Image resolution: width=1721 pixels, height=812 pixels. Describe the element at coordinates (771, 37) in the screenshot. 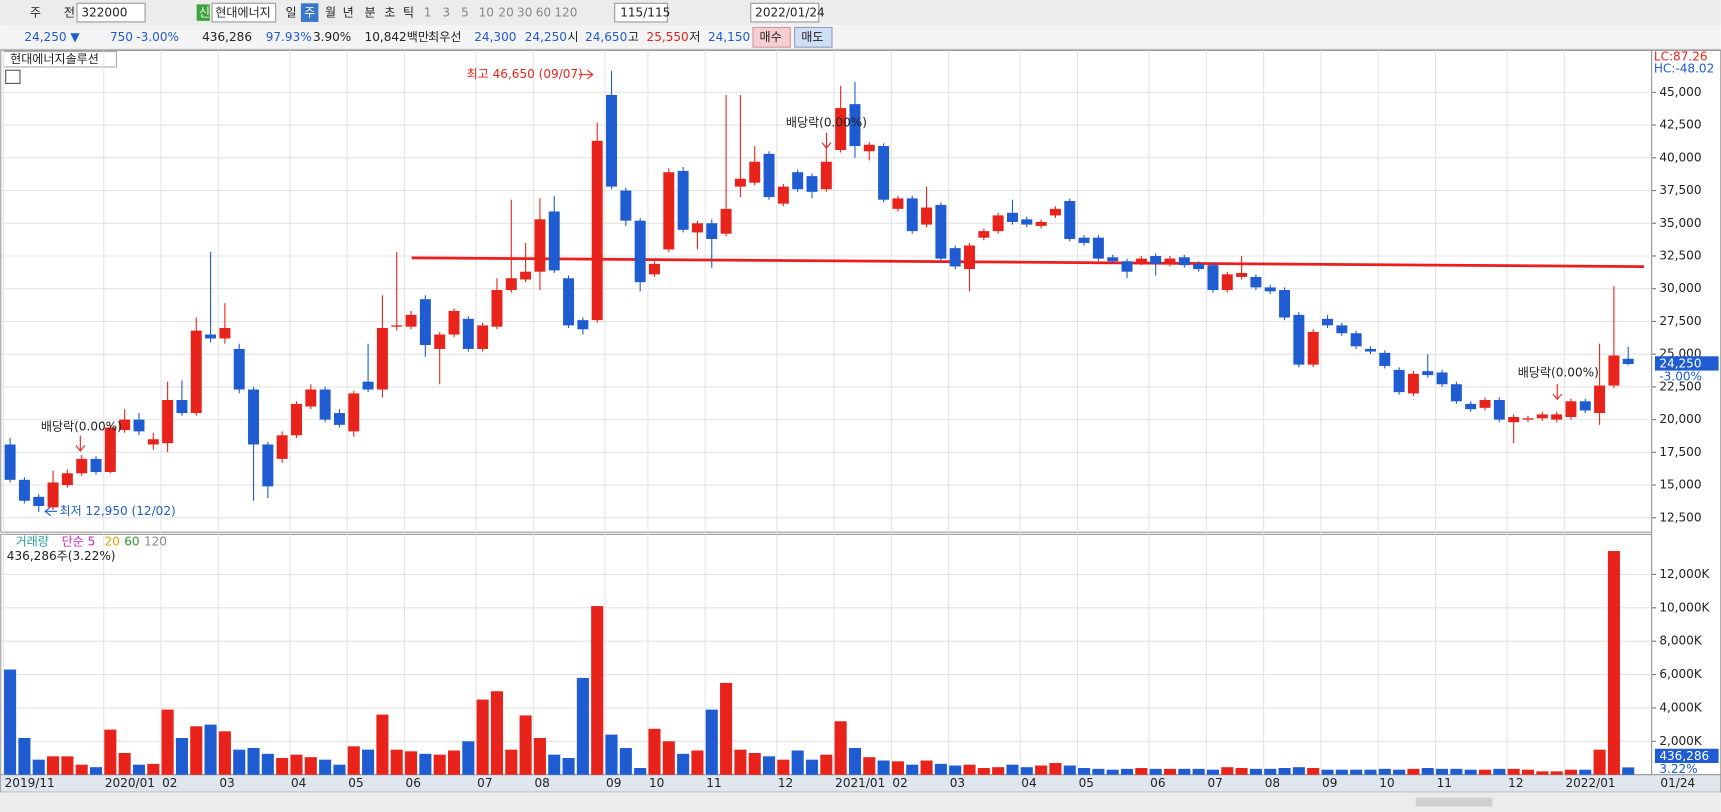

I see `buy-button-bg` at that location.